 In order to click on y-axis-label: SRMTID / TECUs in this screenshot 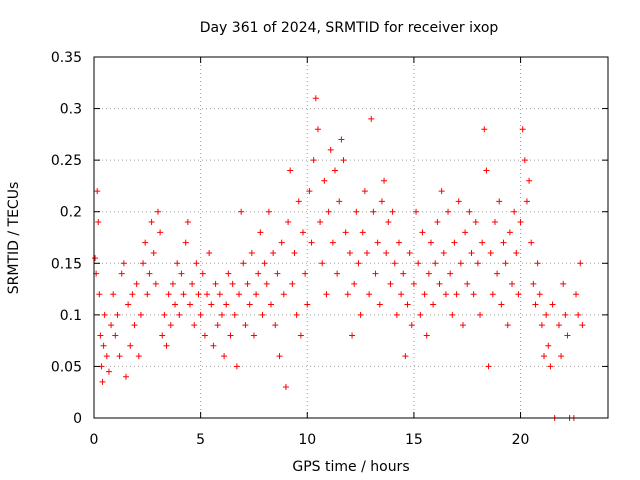, I will do `click(14, 238)`.